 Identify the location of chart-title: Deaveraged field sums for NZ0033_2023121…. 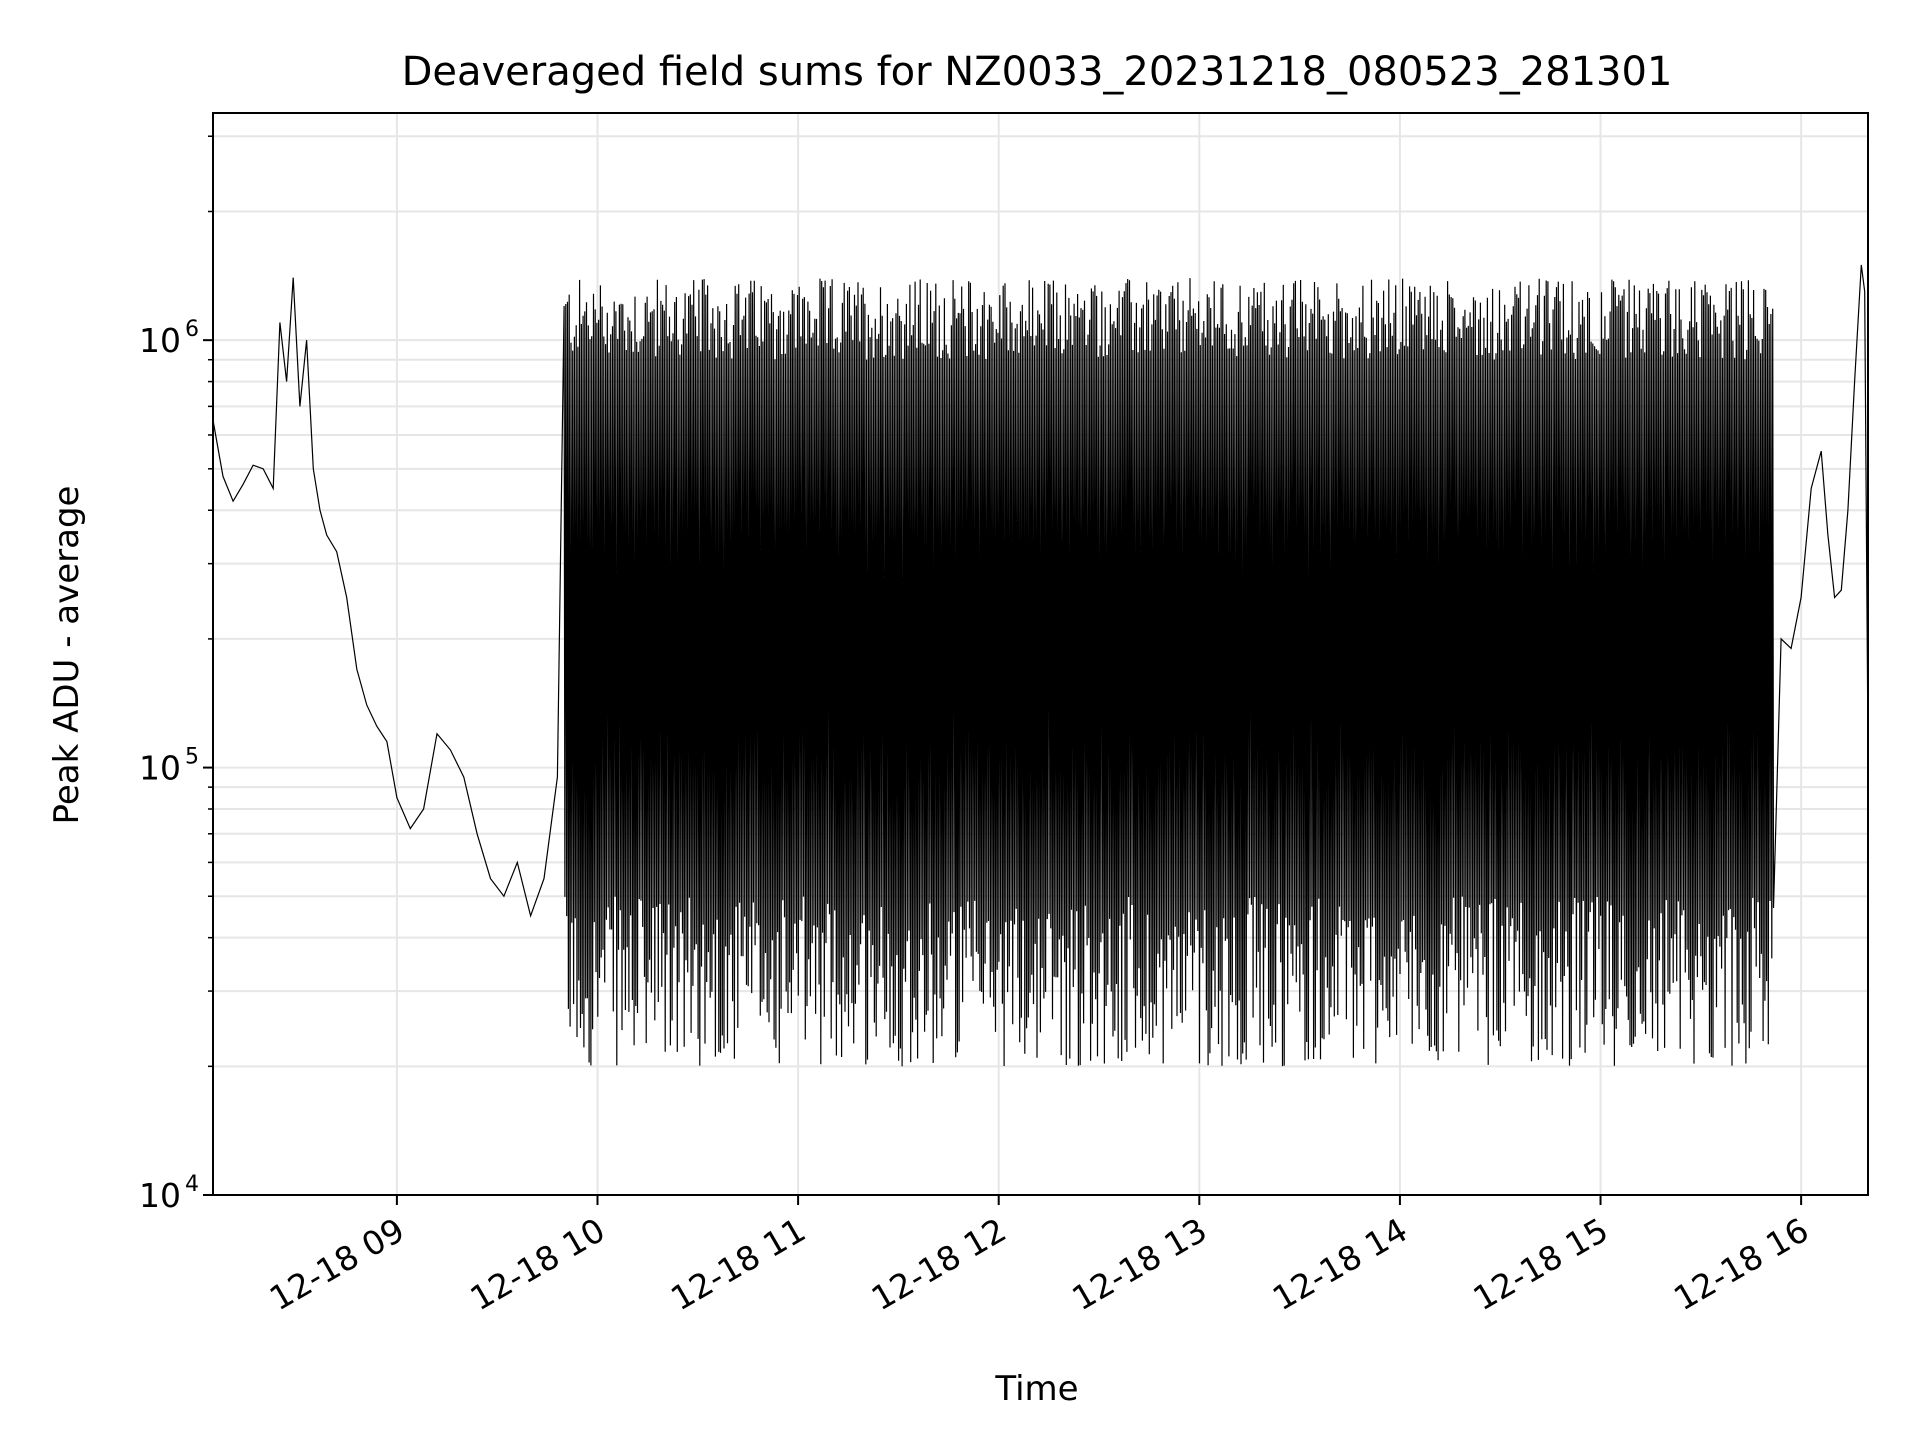
(1037, 72).